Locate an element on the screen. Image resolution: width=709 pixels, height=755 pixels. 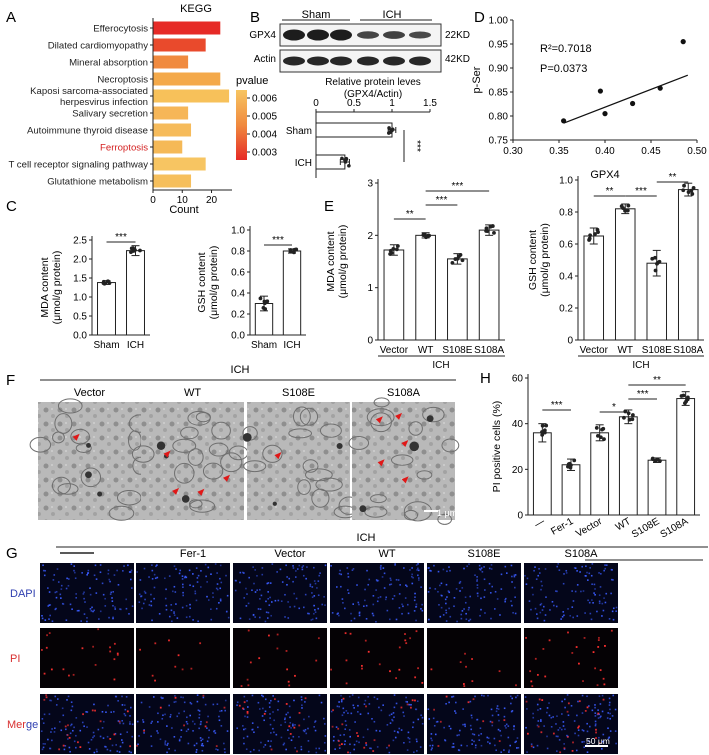
bar-y-tick-label: 1.0 is located at coordinates (566, 181).